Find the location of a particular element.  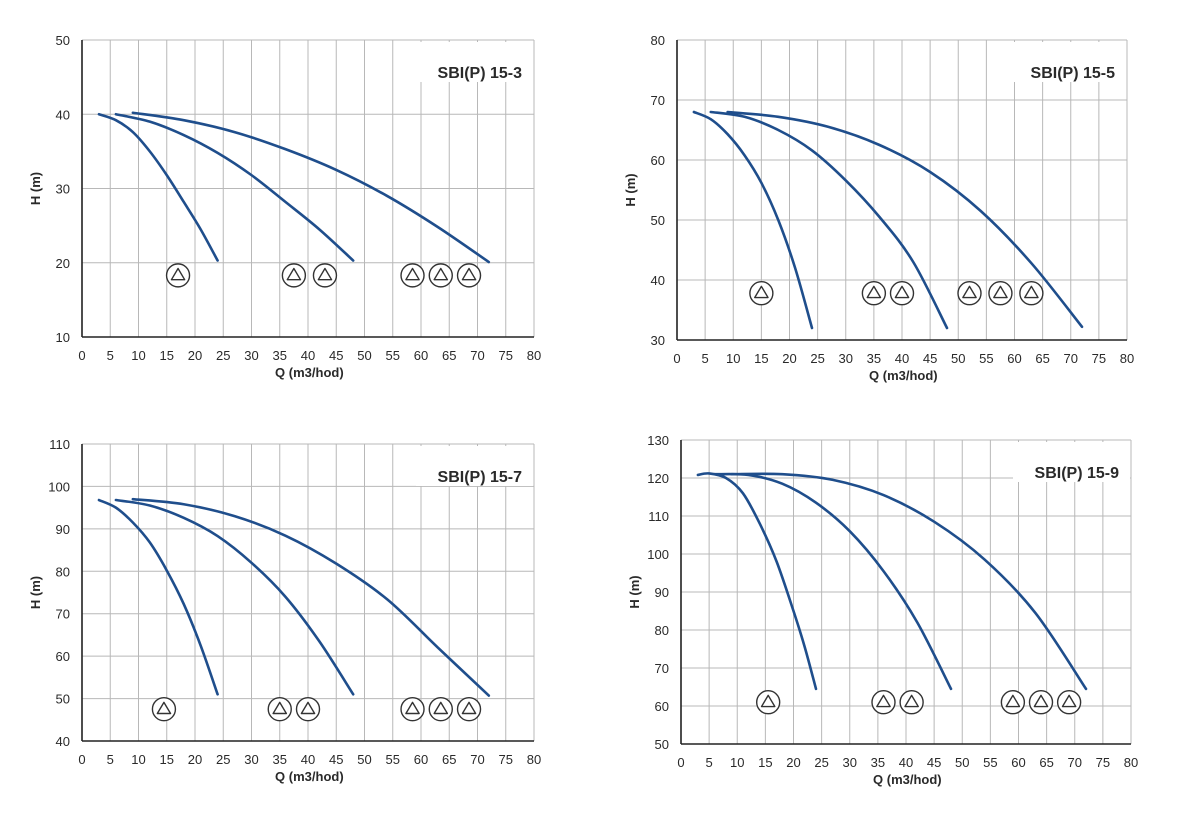

y-tick-label: 100 is located at coordinates (658, 554).